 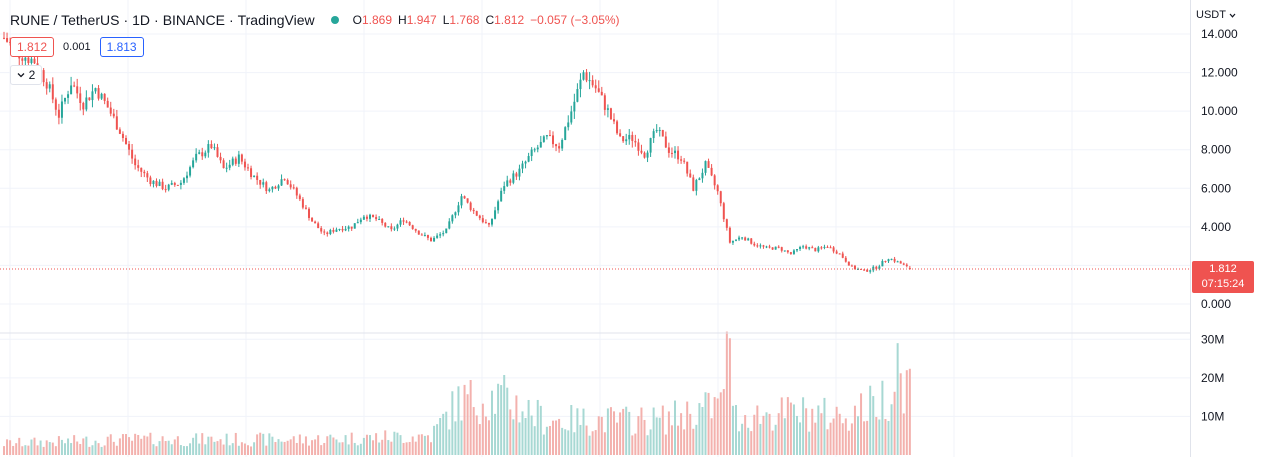 What do you see at coordinates (464, 20) in the screenshot?
I see `low-value: 1.768` at bounding box center [464, 20].